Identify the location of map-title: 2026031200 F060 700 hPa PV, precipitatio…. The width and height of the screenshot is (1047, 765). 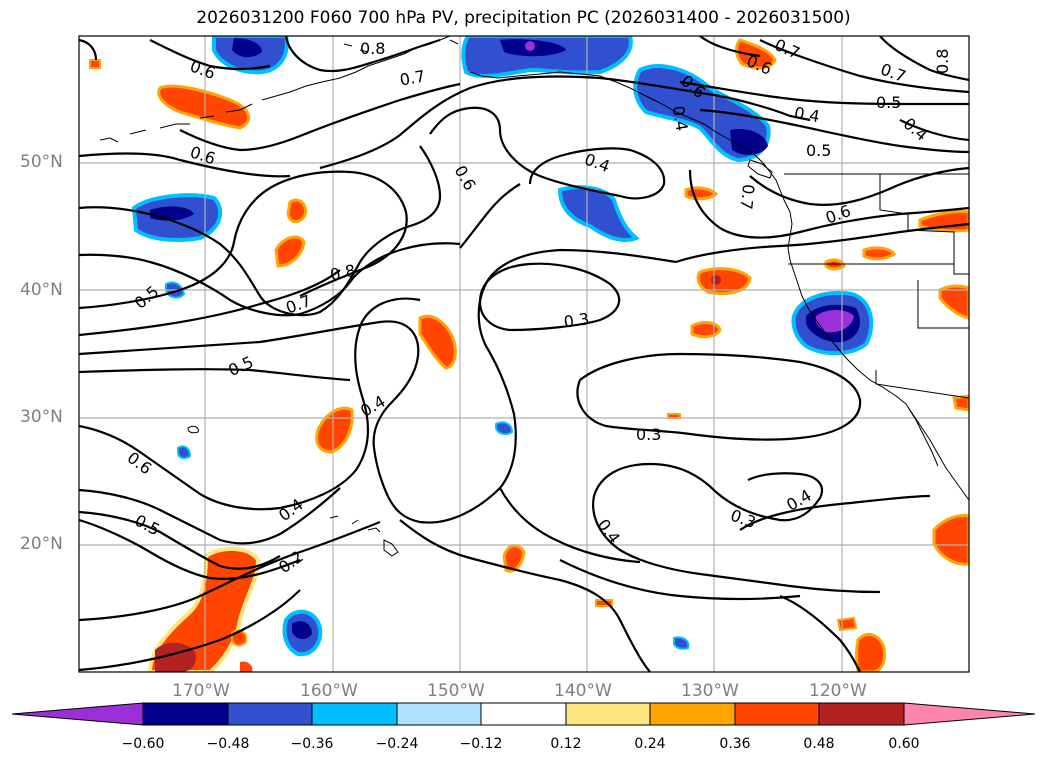
(523, 18).